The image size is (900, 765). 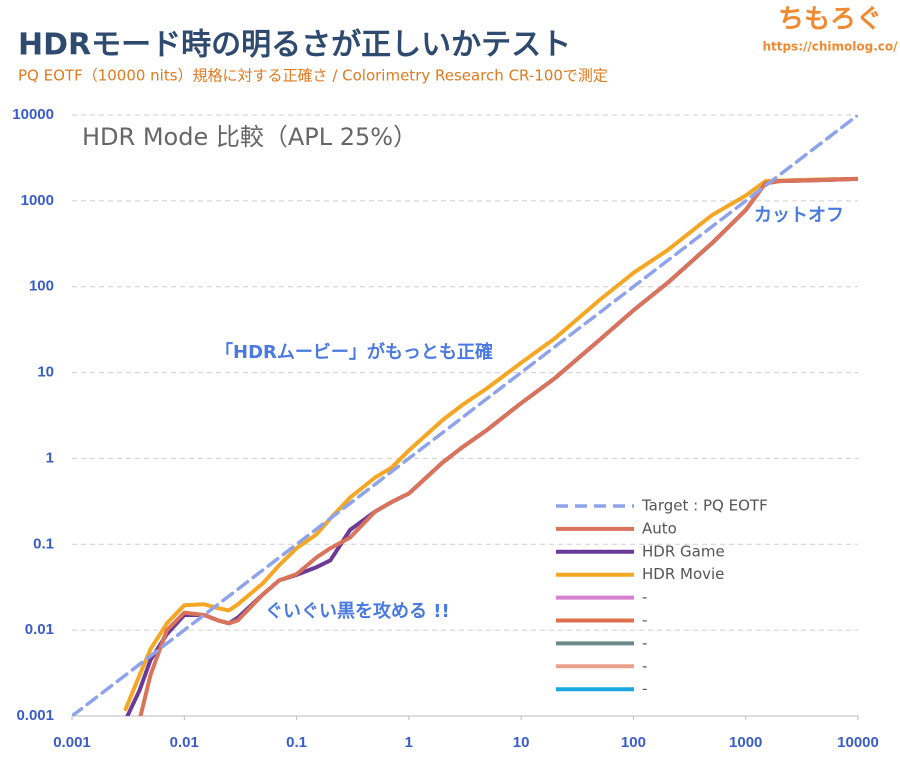 What do you see at coordinates (45, 372) in the screenshot?
I see `y-tick-label: 10` at bounding box center [45, 372].